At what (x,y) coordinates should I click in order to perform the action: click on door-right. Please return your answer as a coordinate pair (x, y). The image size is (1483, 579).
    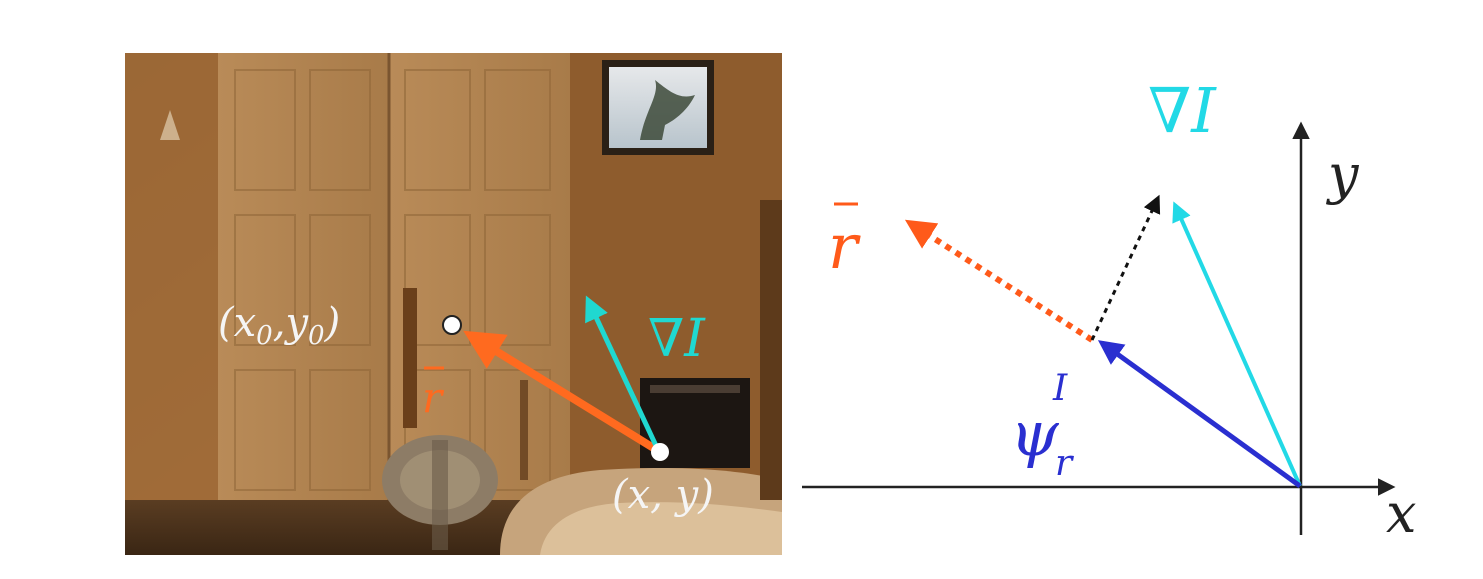
    Looking at the image, I should click on (480, 283).